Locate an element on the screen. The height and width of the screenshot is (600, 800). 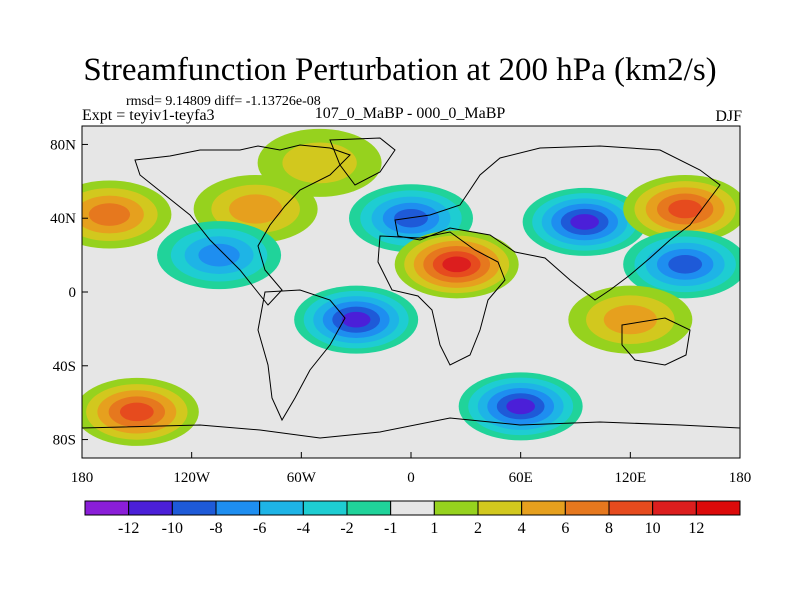
colorbar-label: 12 is located at coordinates (696, 528).